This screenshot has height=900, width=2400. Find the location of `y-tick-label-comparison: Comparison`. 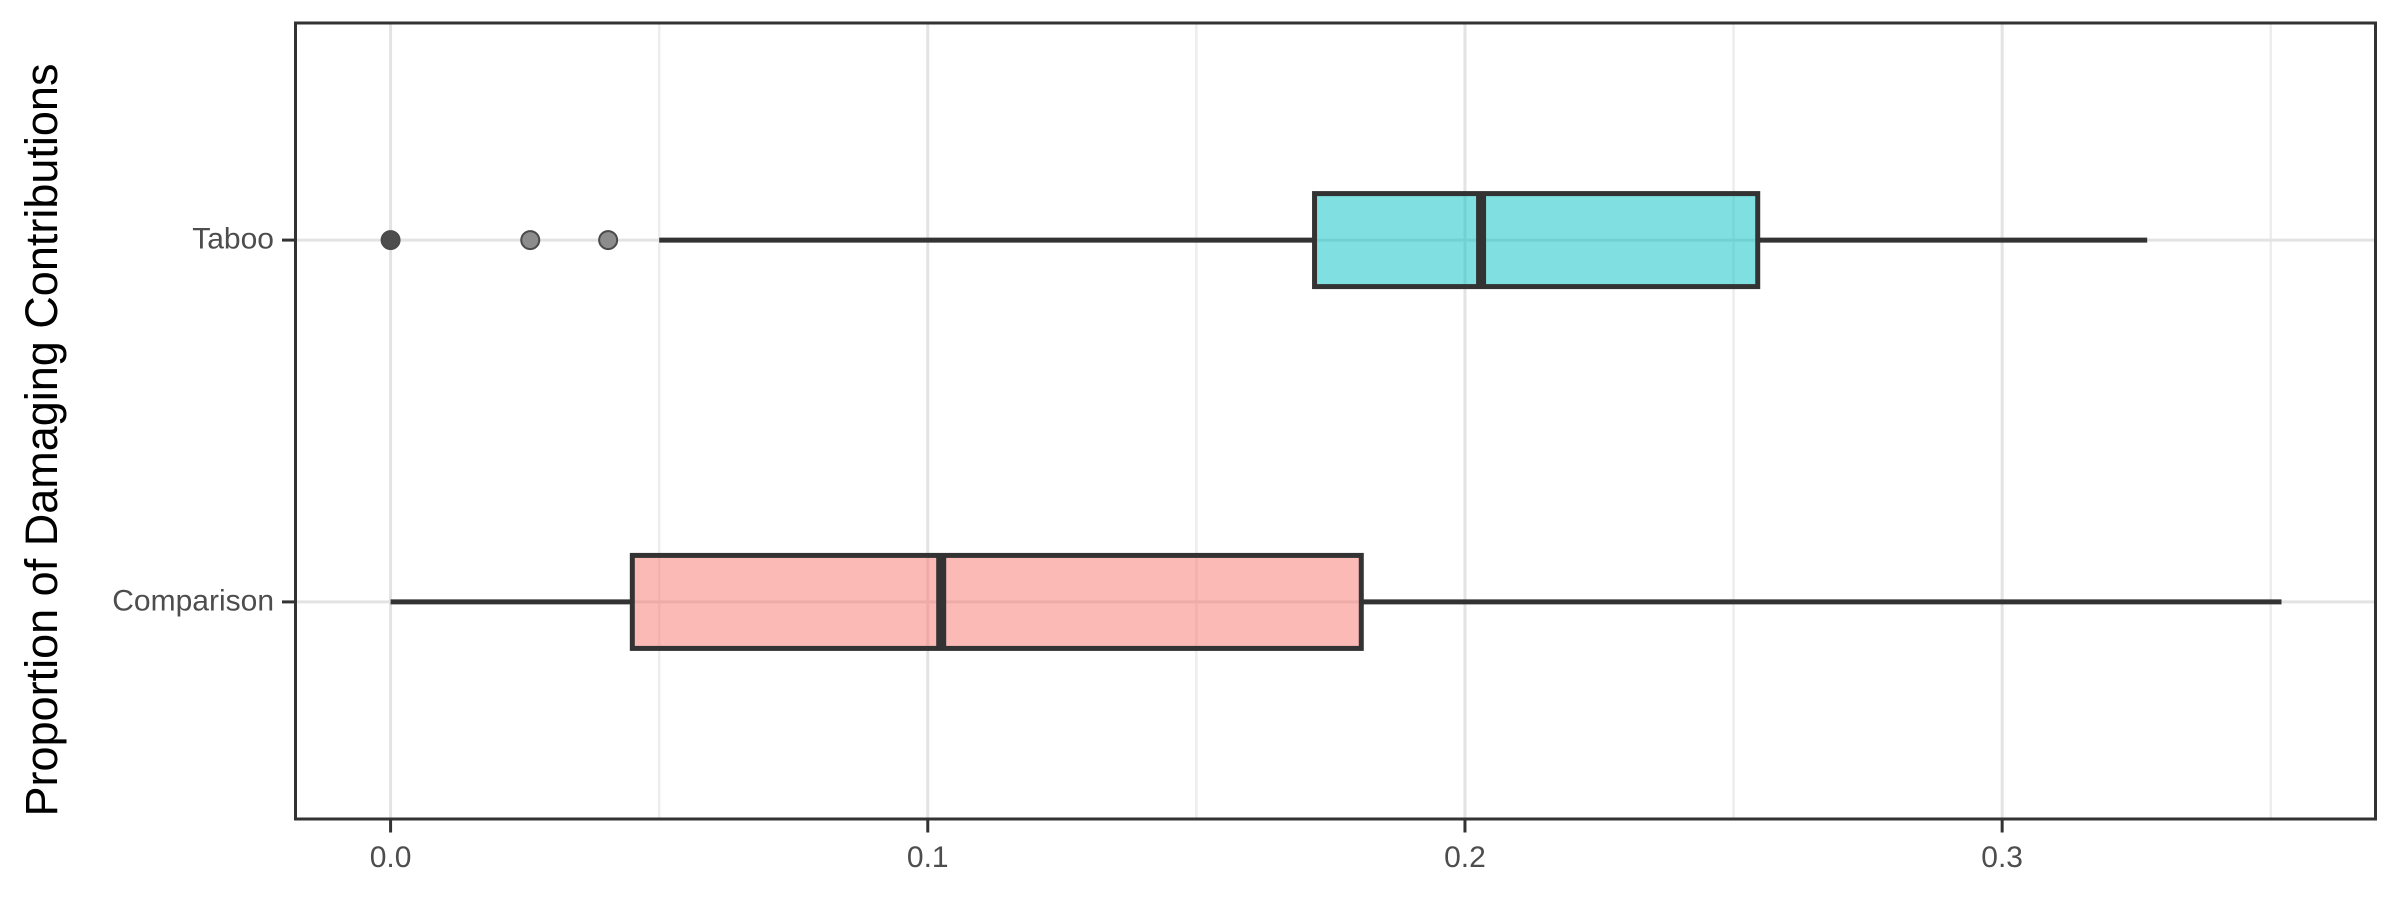

y-tick-label-comparison: Comparison is located at coordinates (193, 601).